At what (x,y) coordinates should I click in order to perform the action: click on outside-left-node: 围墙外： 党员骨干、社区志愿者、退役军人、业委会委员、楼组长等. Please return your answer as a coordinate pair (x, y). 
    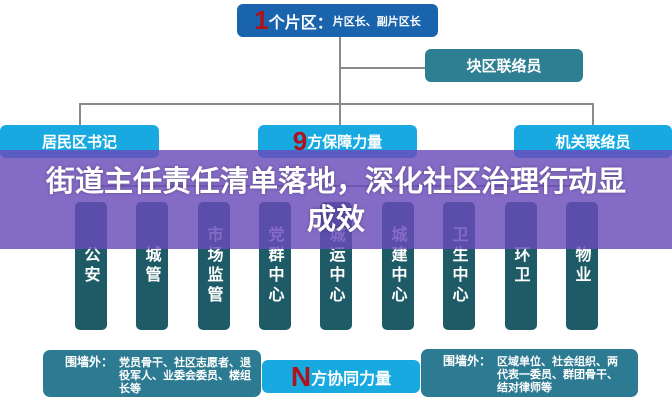
    Looking at the image, I should click on (152, 373).